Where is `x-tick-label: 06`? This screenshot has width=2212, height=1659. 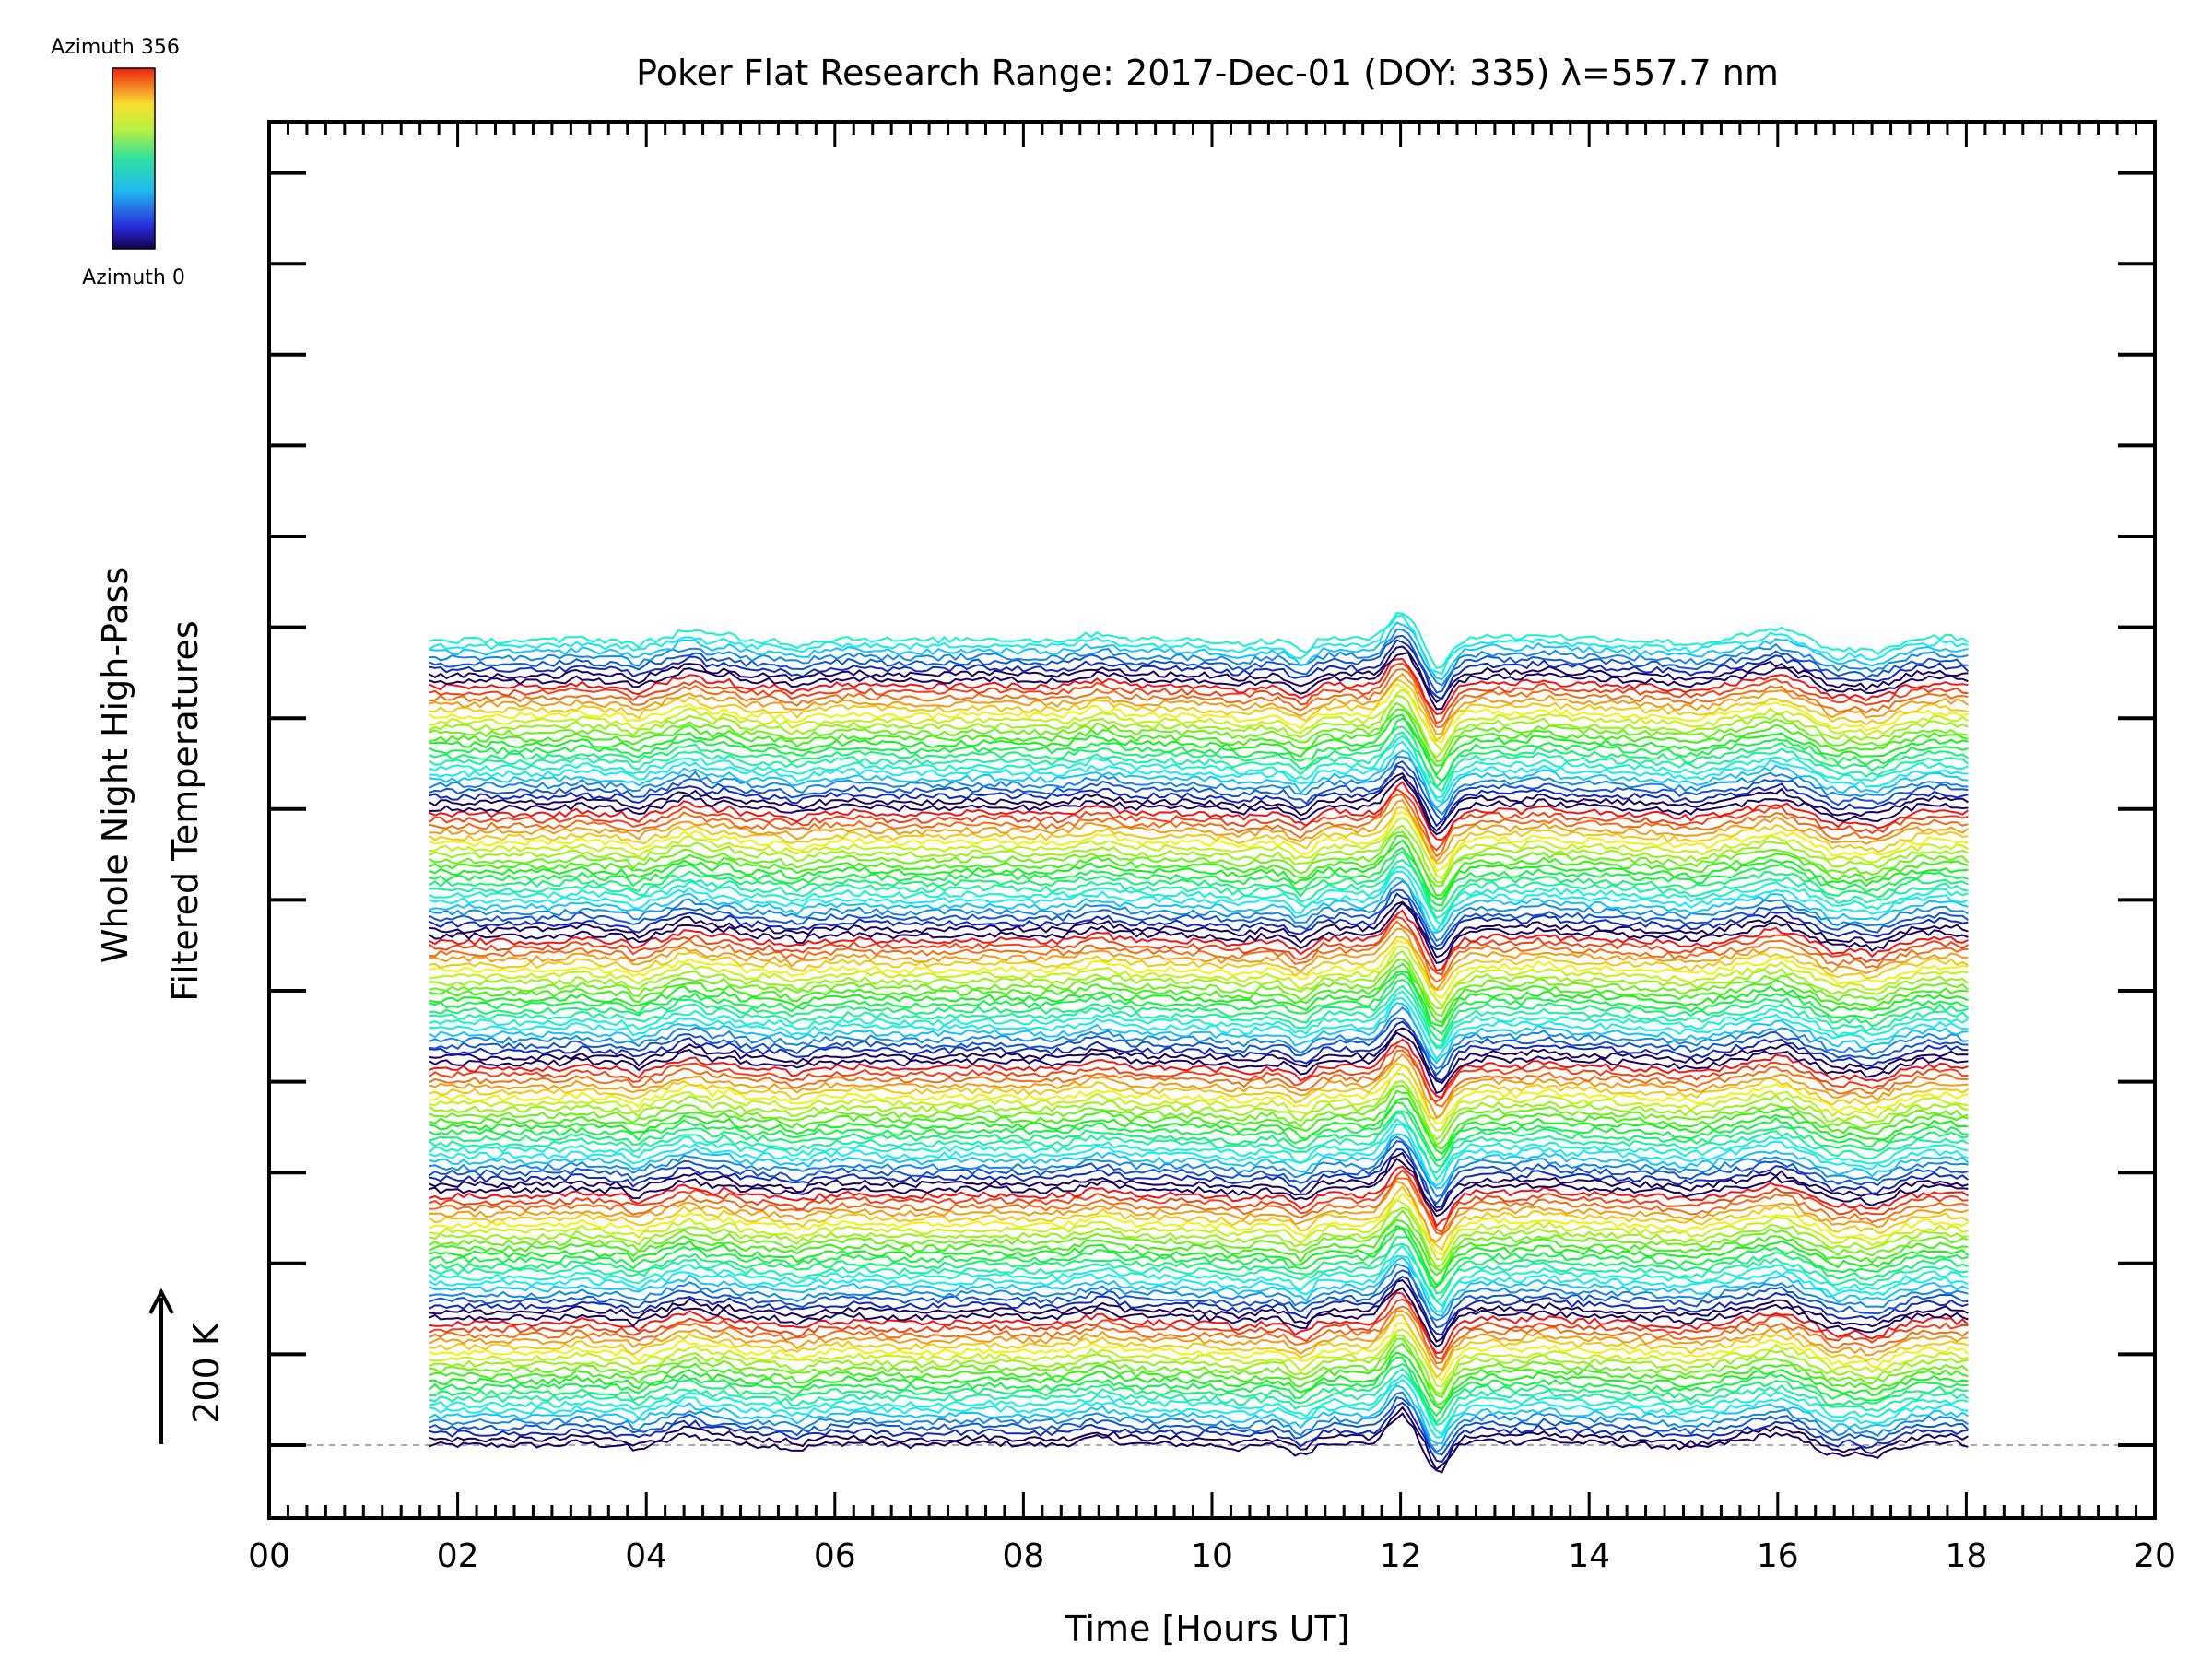
x-tick-label: 06 is located at coordinates (835, 1556).